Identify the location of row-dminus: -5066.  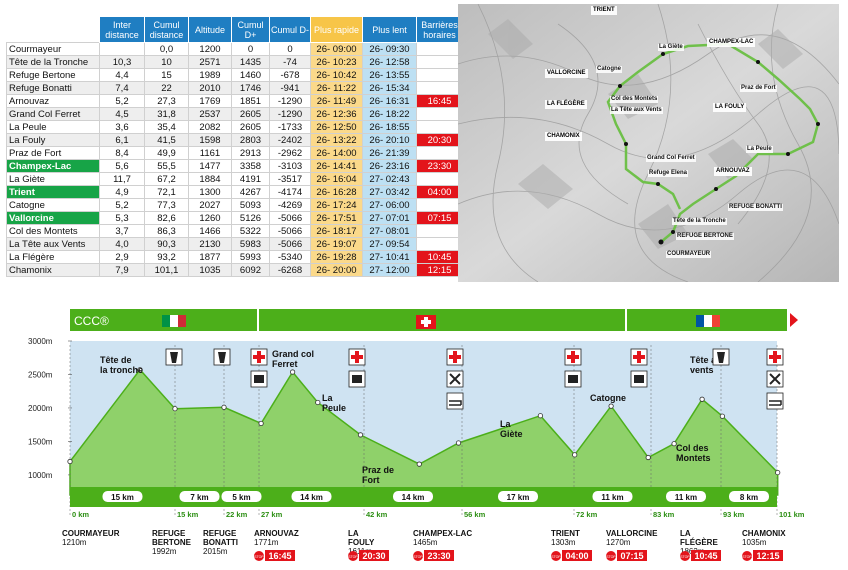
(290, 244).